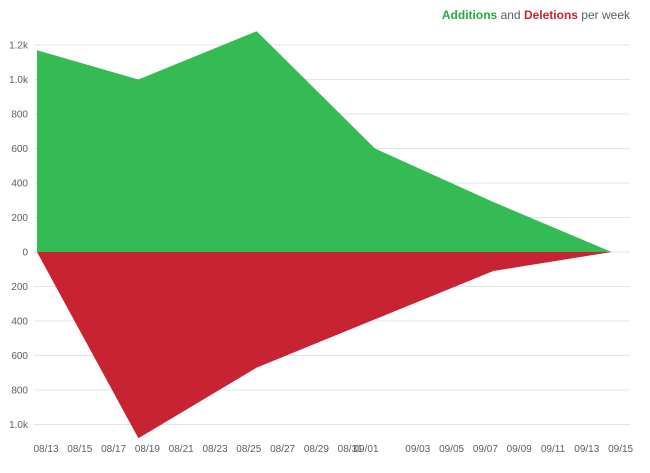  What do you see at coordinates (586, 449) in the screenshot?
I see `x-tick-label: 09/13` at bounding box center [586, 449].